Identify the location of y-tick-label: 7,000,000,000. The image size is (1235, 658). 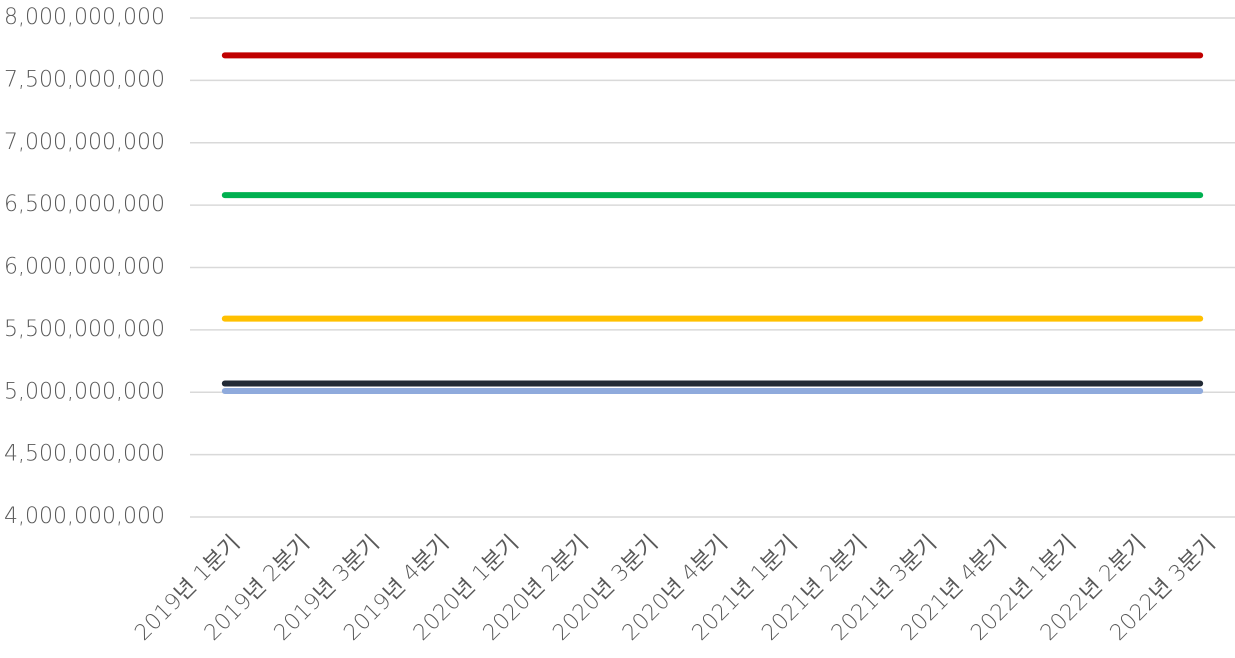
(84, 142).